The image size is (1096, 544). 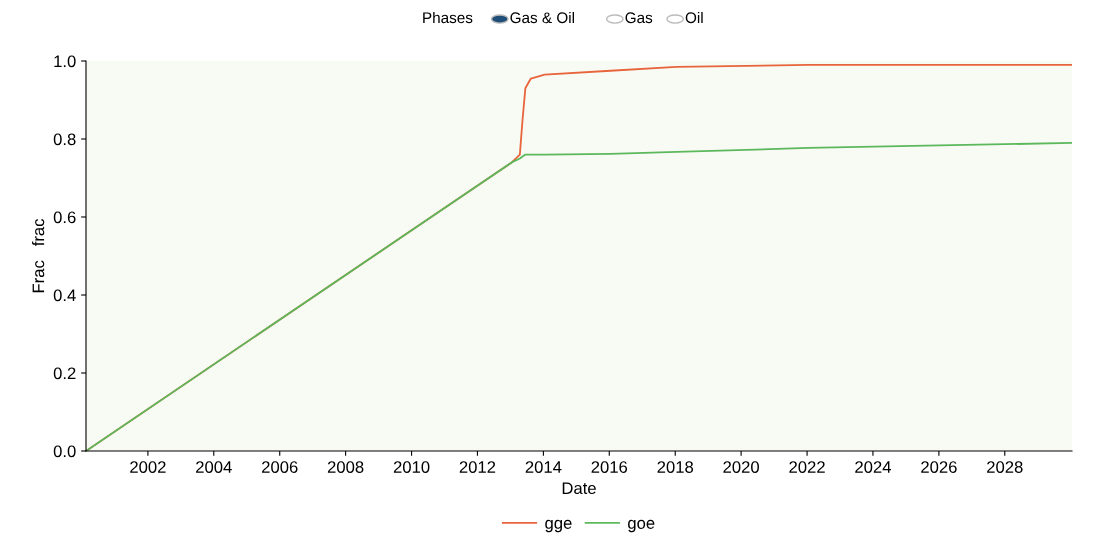 What do you see at coordinates (694, 17) in the screenshot?
I see `text: Oil` at bounding box center [694, 17].